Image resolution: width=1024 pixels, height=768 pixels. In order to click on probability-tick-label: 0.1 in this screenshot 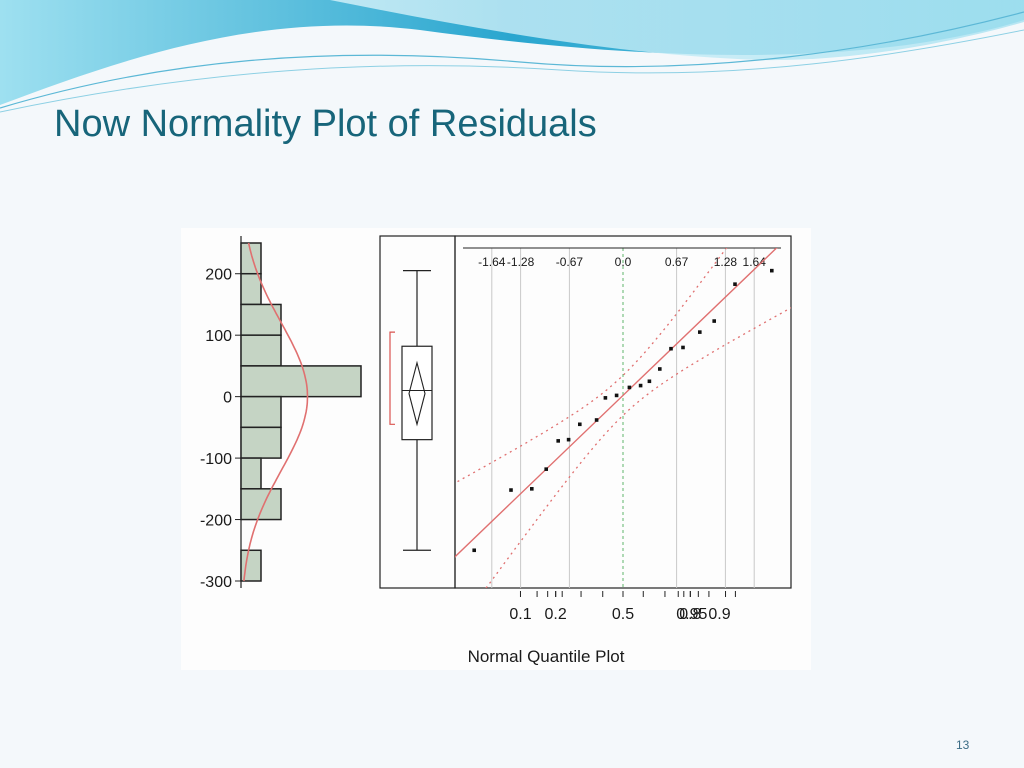, I will do `click(520, 614)`.